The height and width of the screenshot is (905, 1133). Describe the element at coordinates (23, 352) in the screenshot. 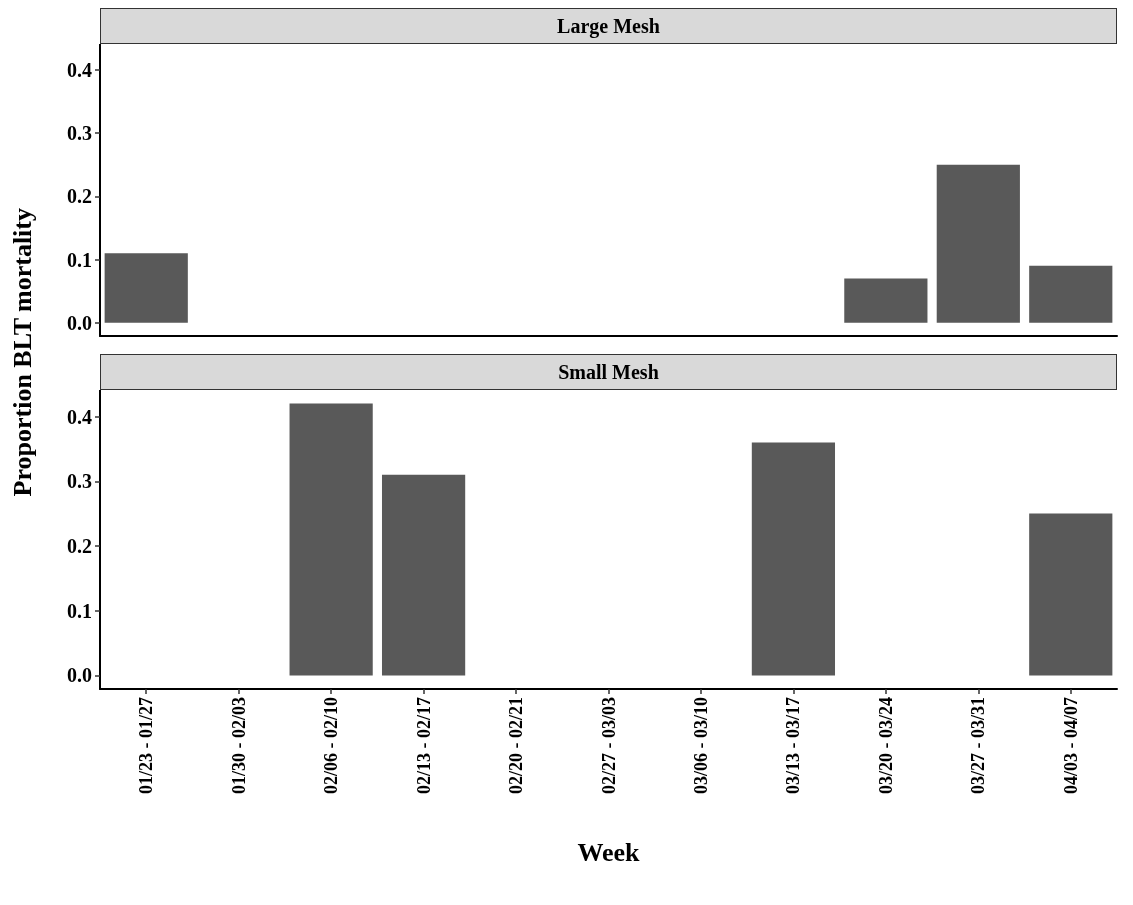

I see `y-axis-title: Proportion BLT mortality` at that location.